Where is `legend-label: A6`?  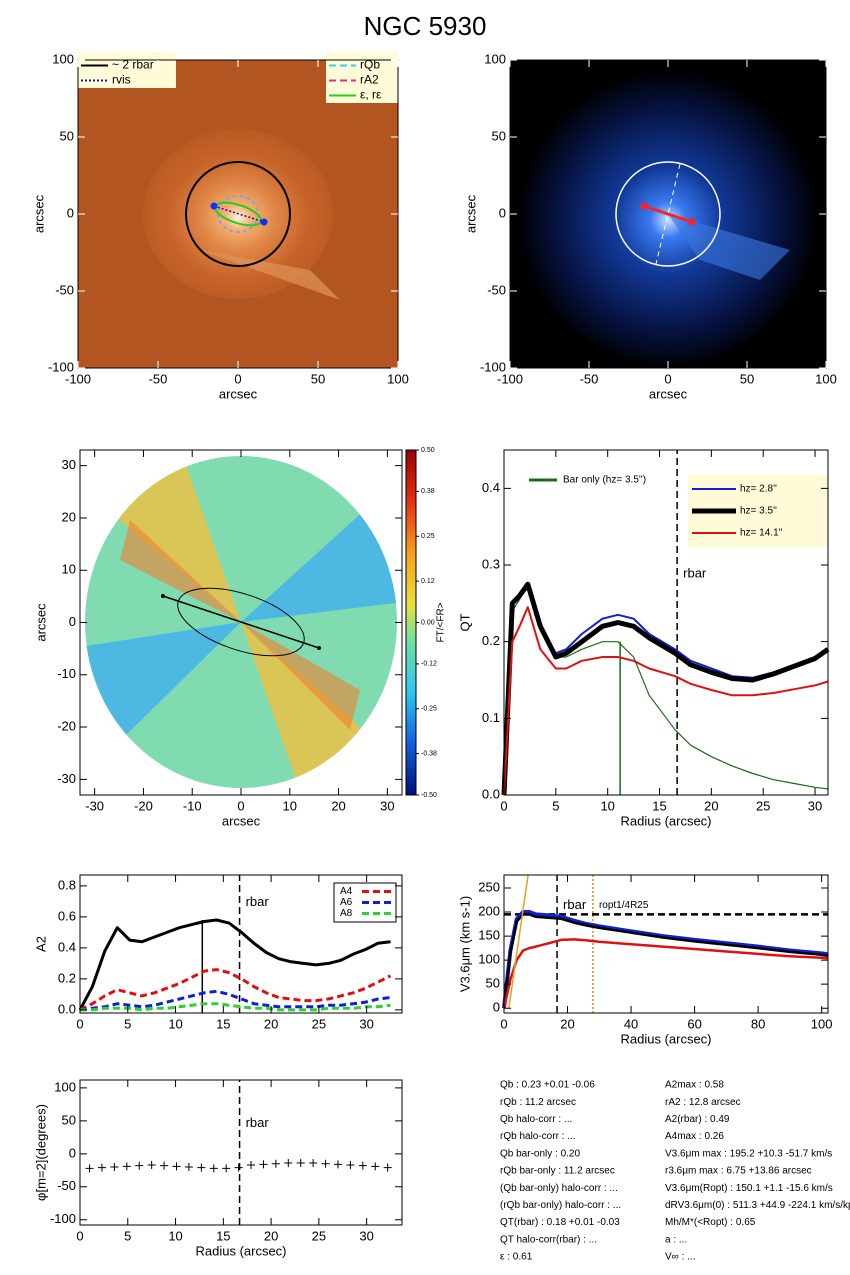
legend-label: A6 is located at coordinates (346, 902).